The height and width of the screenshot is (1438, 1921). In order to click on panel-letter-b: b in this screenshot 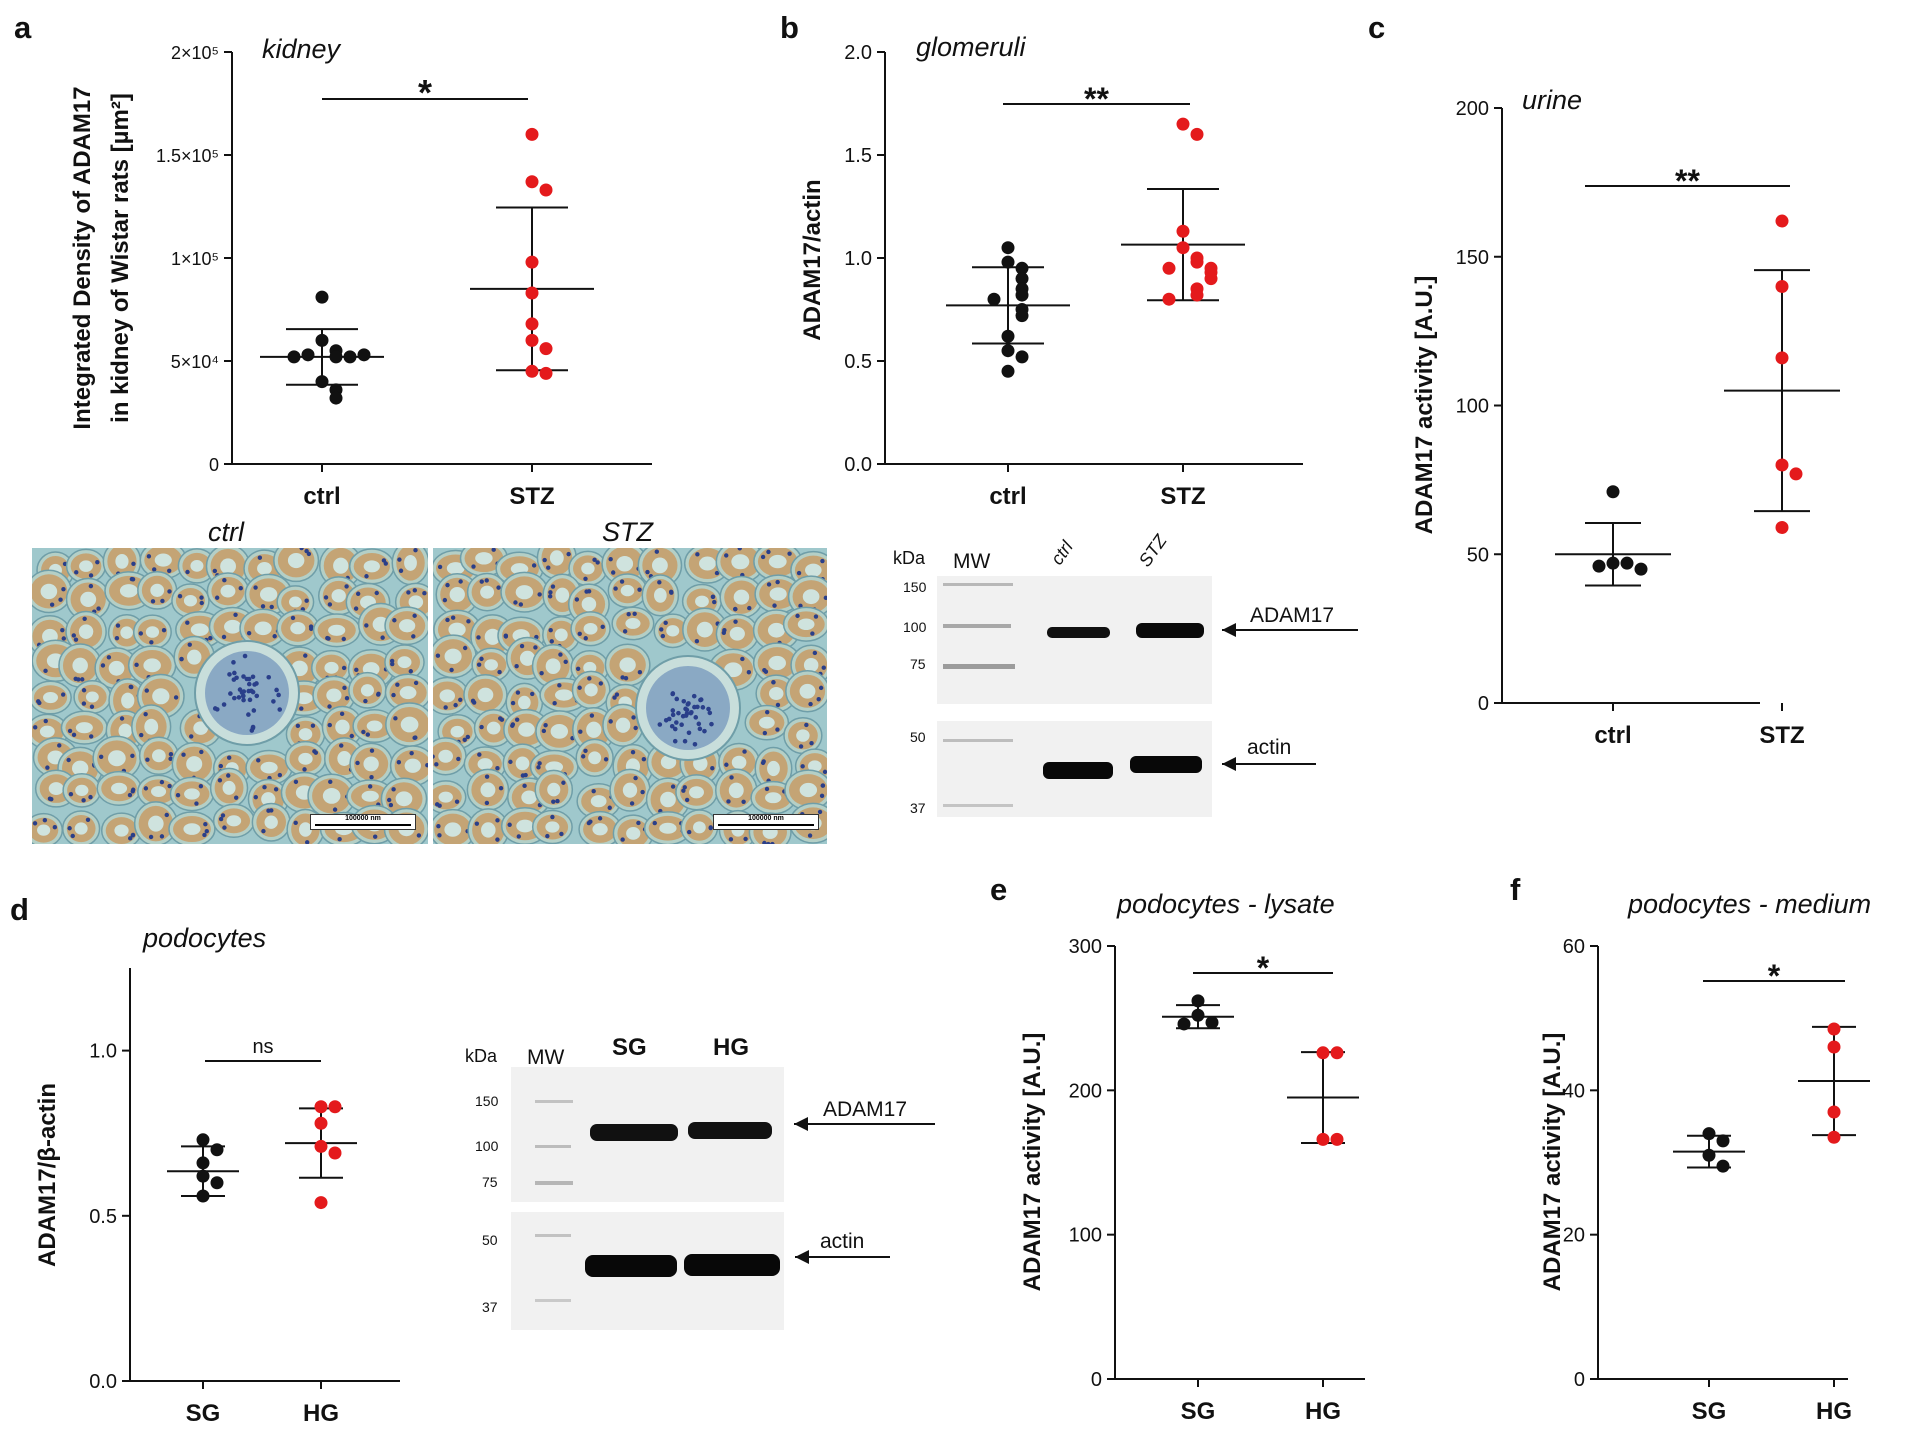, I will do `click(789, 27)`.